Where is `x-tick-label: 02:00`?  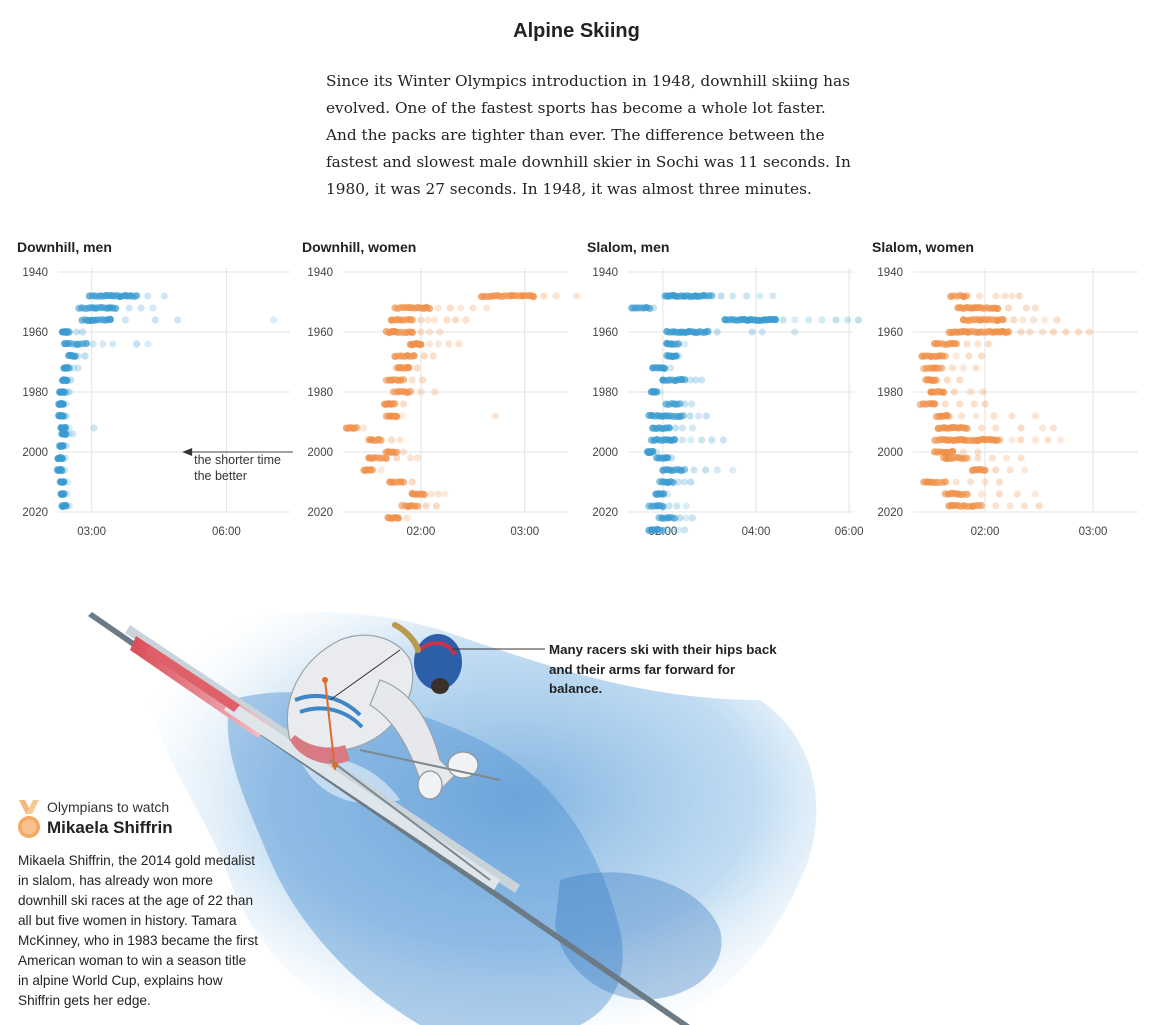 x-tick-label: 02:00 is located at coordinates (985, 532).